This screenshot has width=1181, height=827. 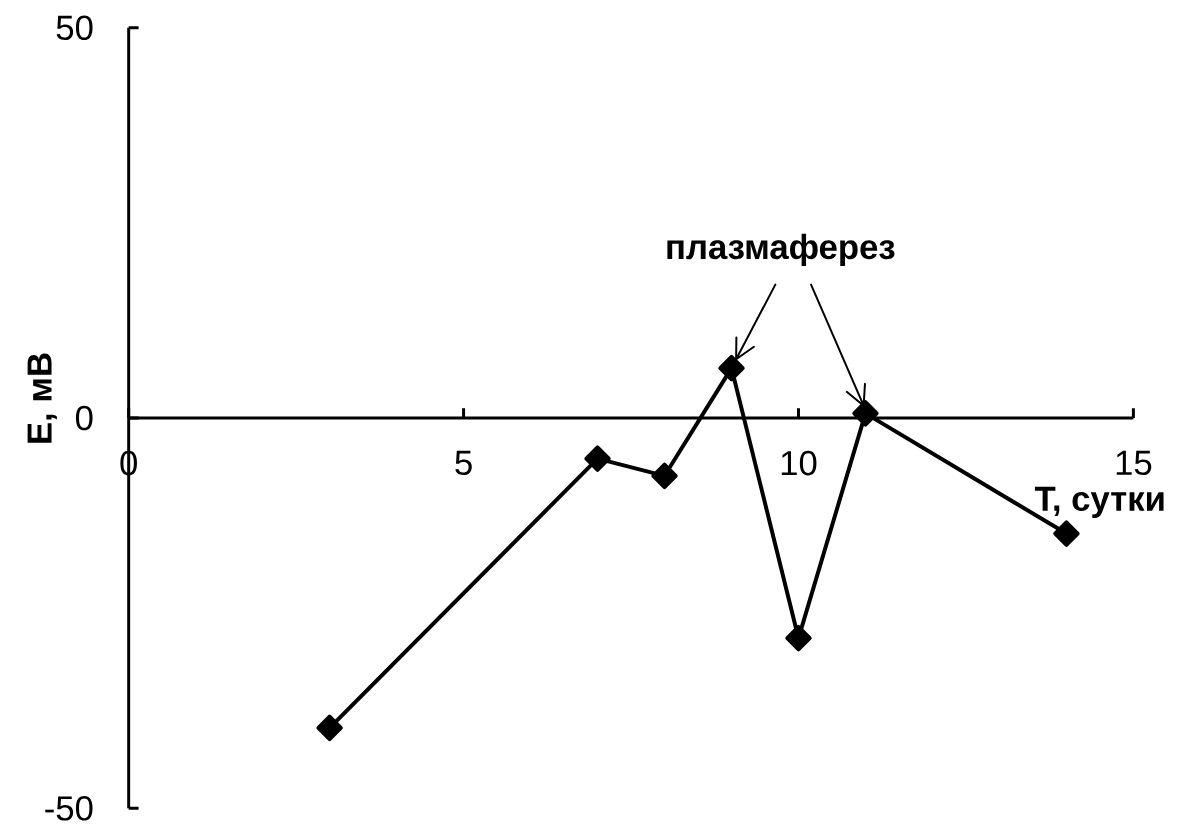 I want to click on y-axis-title: E, мВ, so click(x=42, y=398).